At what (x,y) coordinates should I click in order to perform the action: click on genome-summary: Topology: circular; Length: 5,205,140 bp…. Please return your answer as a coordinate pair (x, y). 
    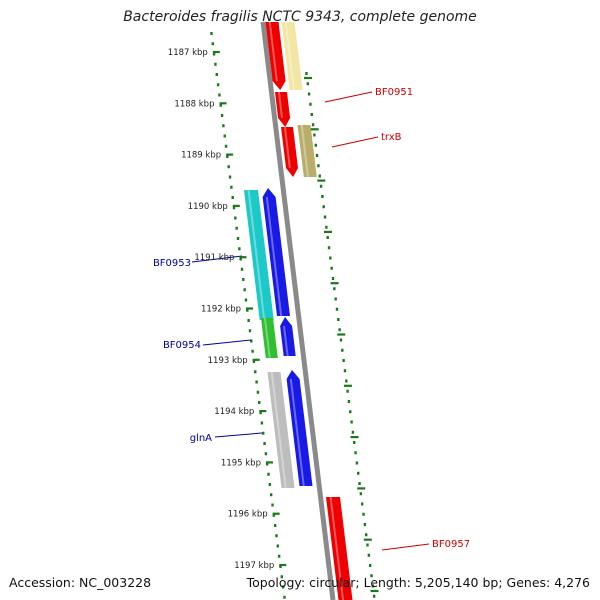
    Looking at the image, I should click on (418, 582).